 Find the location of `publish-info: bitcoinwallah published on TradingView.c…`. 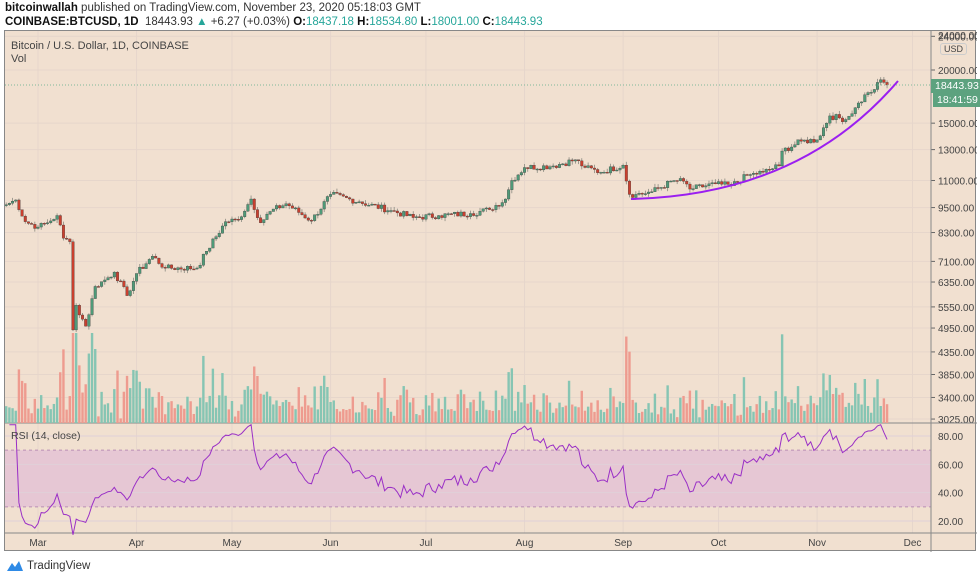

publish-info: bitcoinwallah published on TradingView.c… is located at coordinates (213, 8).